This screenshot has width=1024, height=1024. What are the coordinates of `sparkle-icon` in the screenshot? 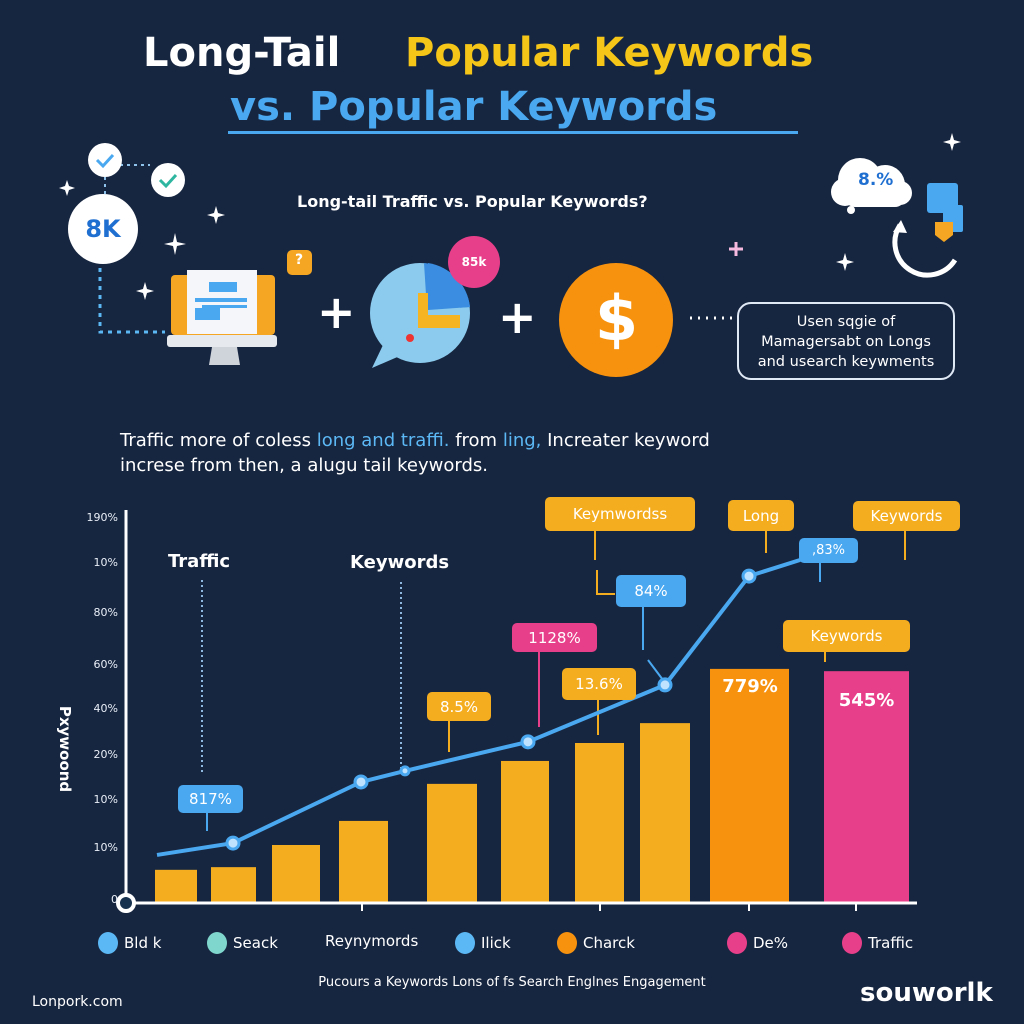 It's located at (510, 216).